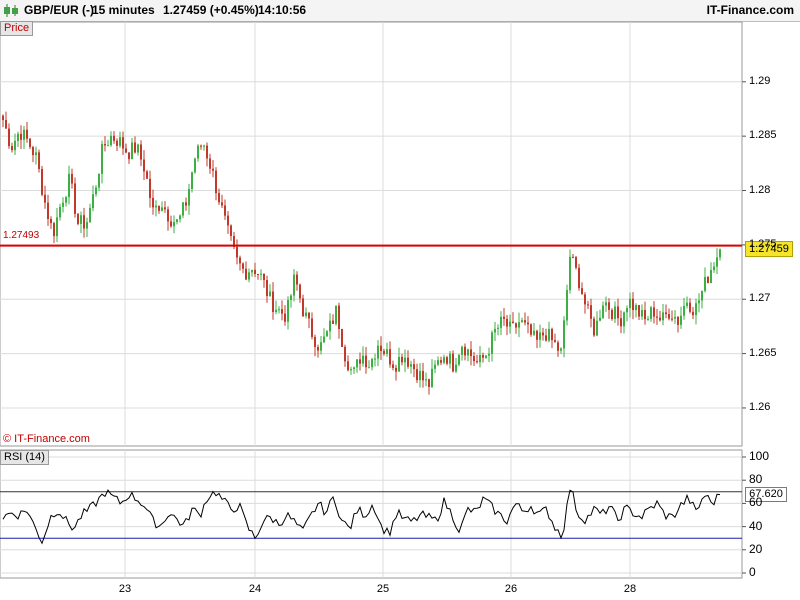 Image resolution: width=800 pixels, height=600 pixels. I want to click on price-tick-label: 1.265, so click(763, 352).